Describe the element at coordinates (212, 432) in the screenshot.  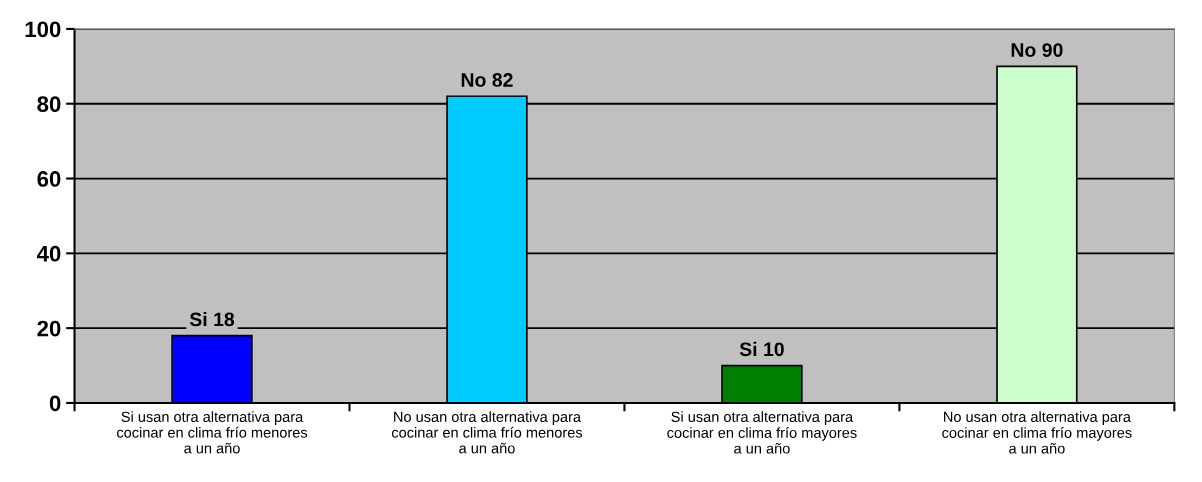
I see `x-tick-label: Si usan otra alternativa para cocinar en clima frío menores a un año` at that location.